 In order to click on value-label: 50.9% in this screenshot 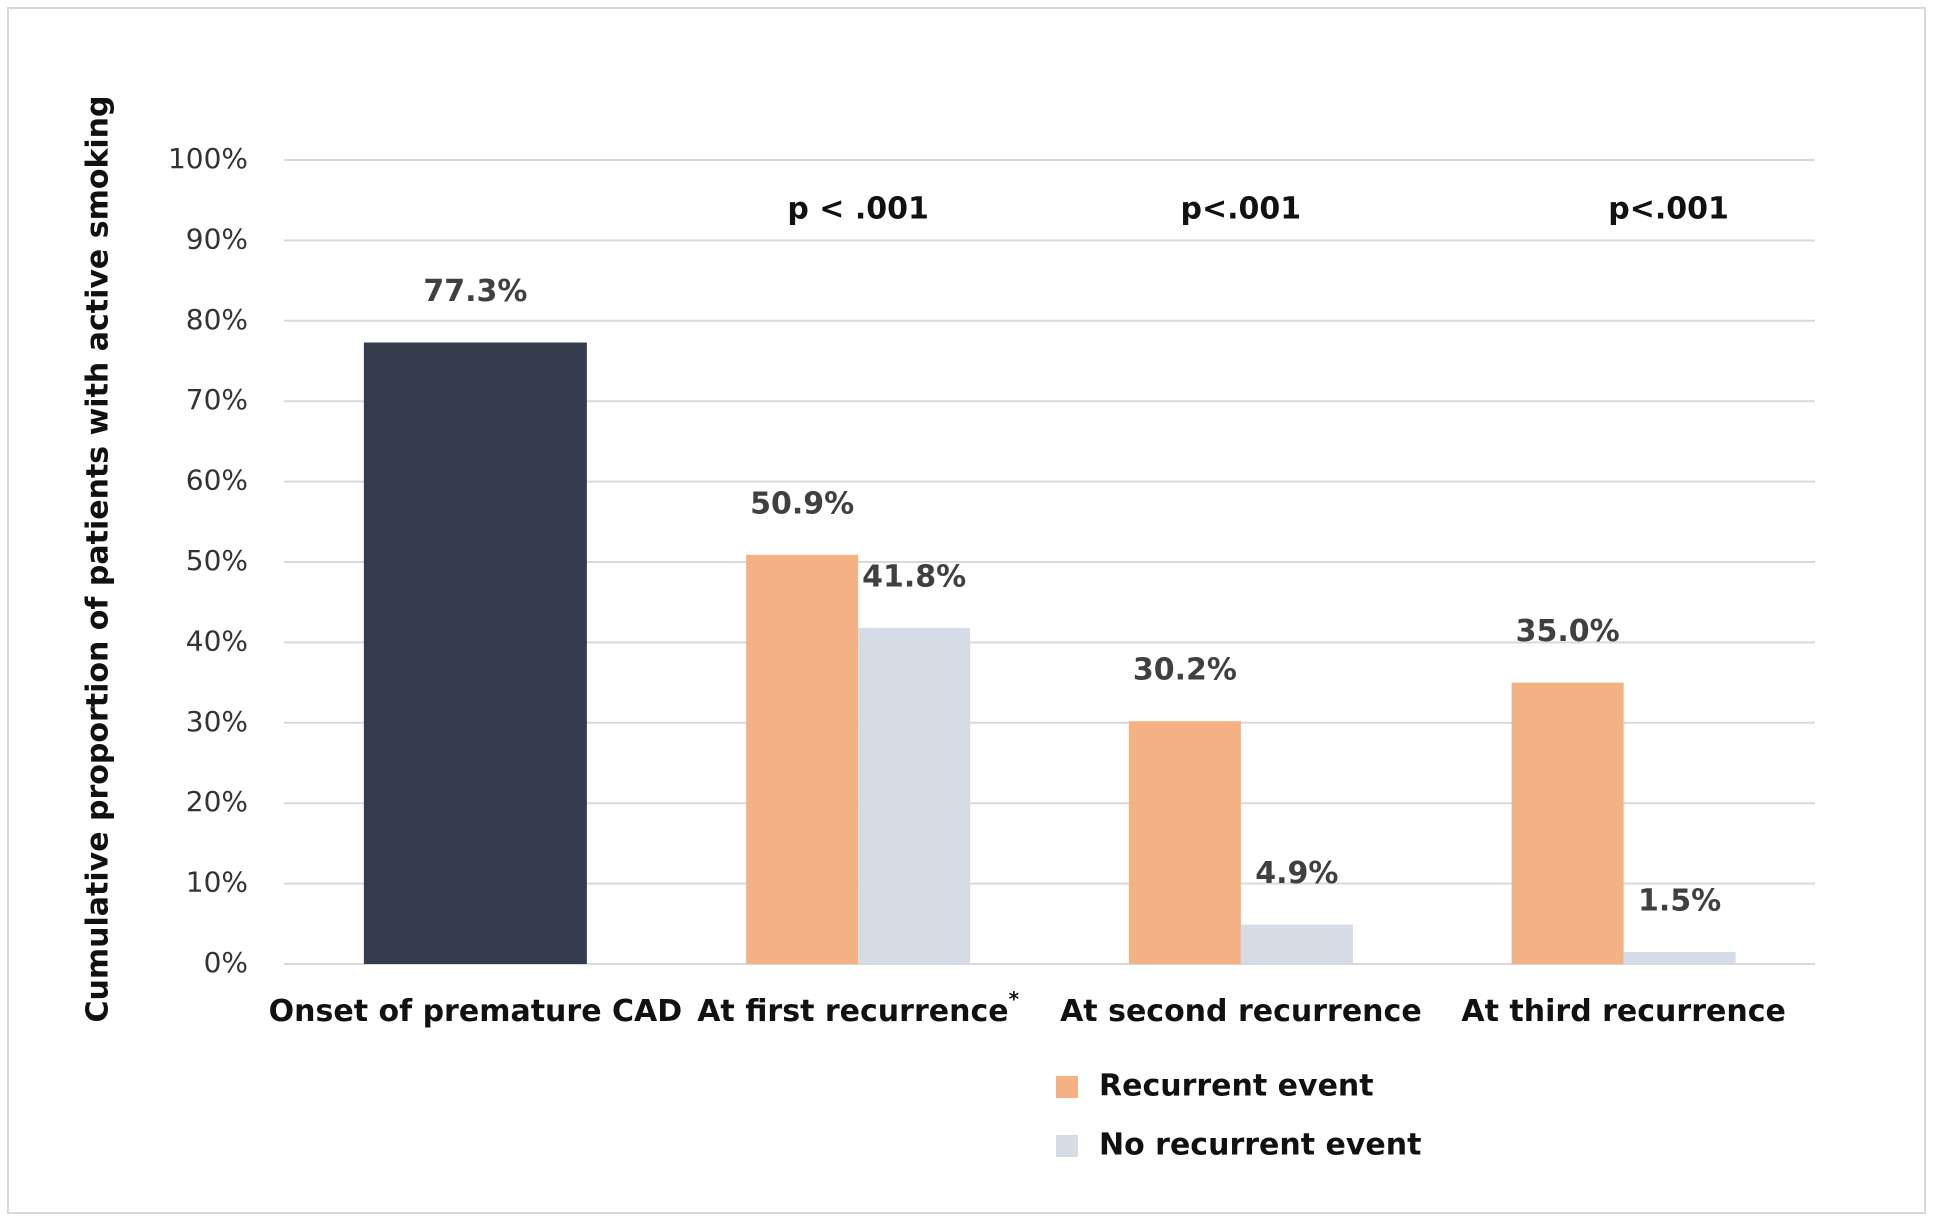, I will do `click(802, 503)`.